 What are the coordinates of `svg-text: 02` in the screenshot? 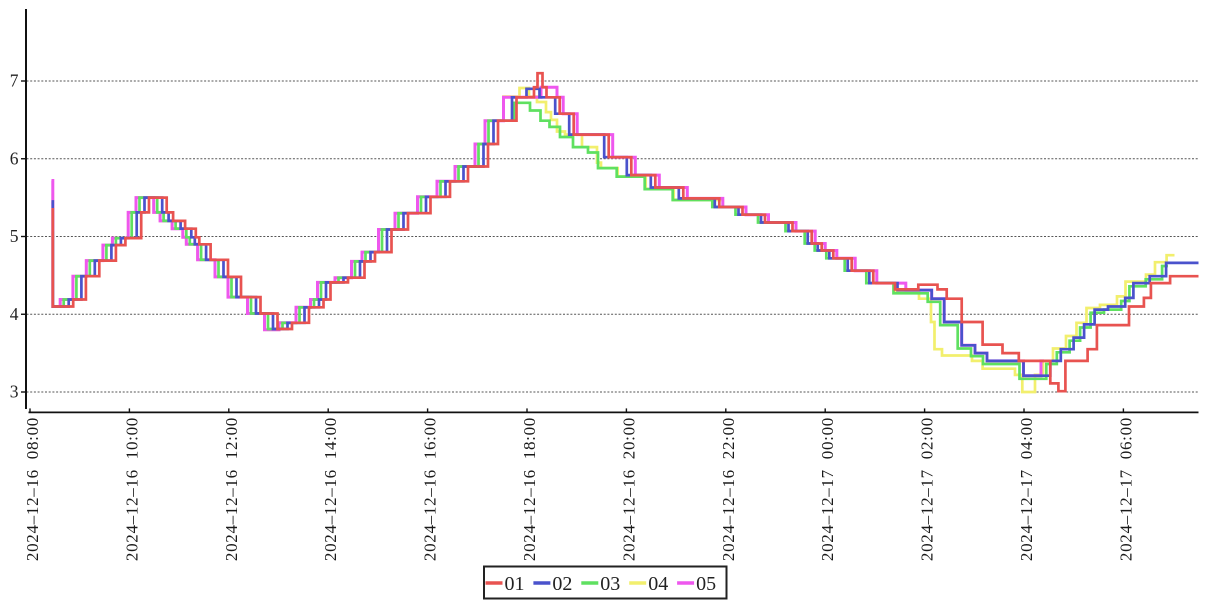 It's located at (562, 584).